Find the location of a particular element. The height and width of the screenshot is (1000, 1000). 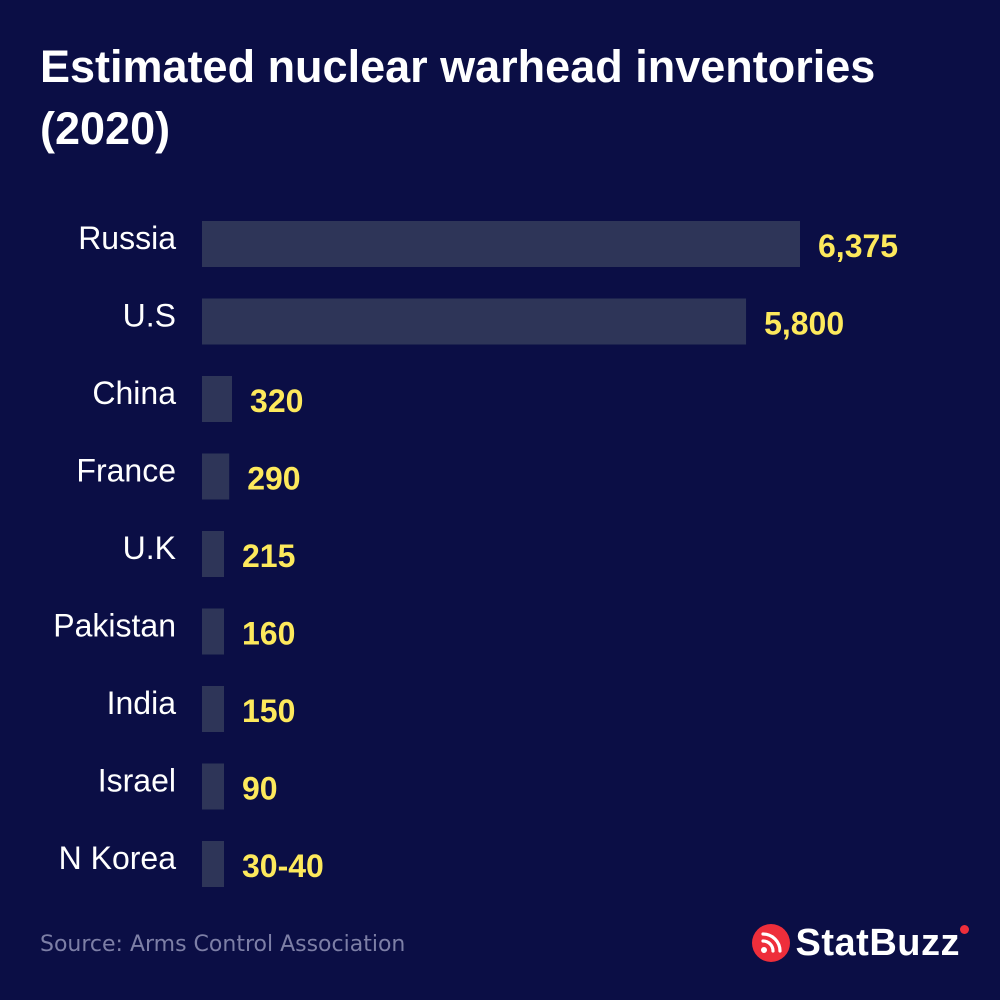

brand-name: StatBuzz is located at coordinates (882, 943).